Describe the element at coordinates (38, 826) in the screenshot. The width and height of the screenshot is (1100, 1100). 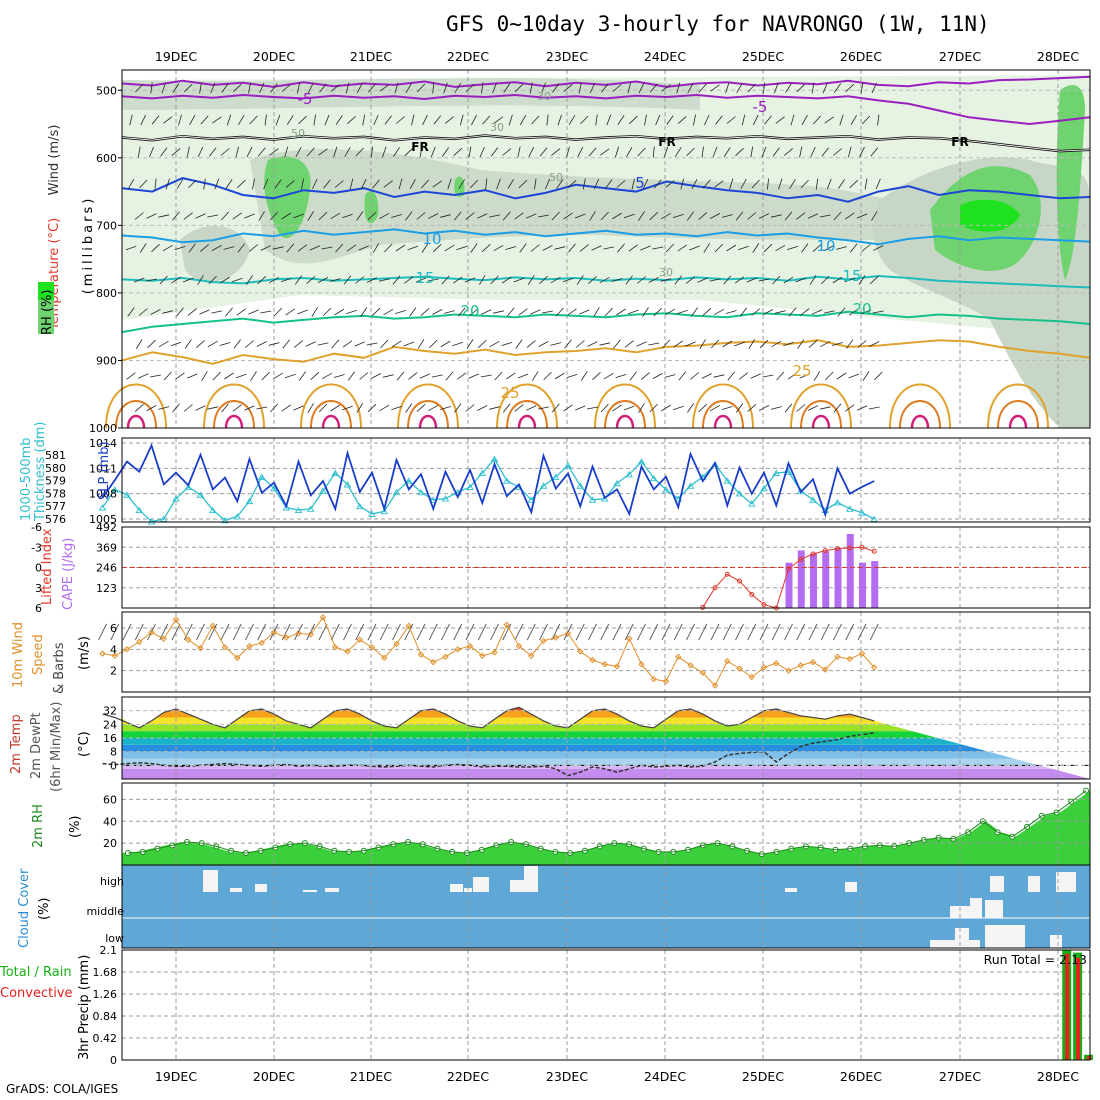
I see `rh-legend: 2m RH` at that location.